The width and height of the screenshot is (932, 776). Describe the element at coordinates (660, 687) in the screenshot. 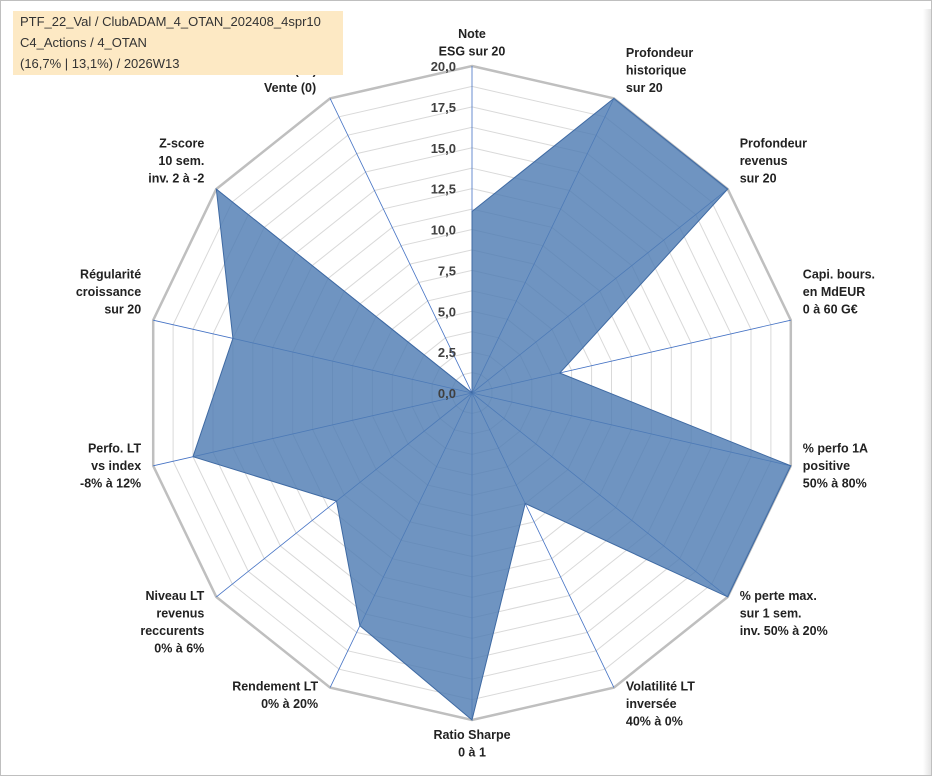

I see `axis-label: Volatilité LT` at that location.